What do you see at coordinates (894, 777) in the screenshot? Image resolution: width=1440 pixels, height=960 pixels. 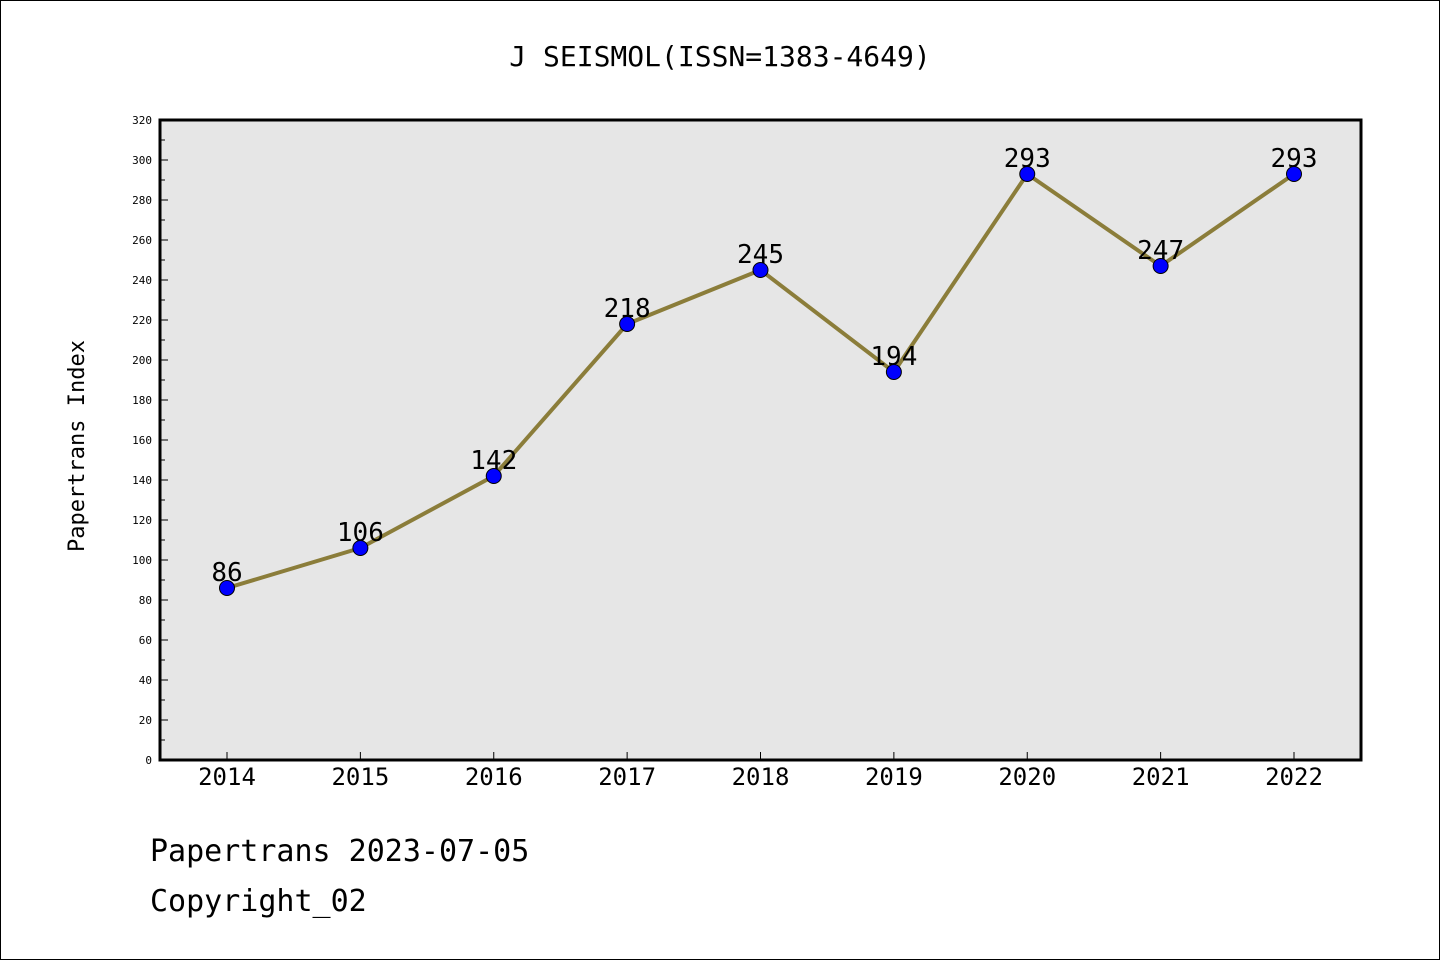 I see `x-tick-label-5: 2019` at bounding box center [894, 777].